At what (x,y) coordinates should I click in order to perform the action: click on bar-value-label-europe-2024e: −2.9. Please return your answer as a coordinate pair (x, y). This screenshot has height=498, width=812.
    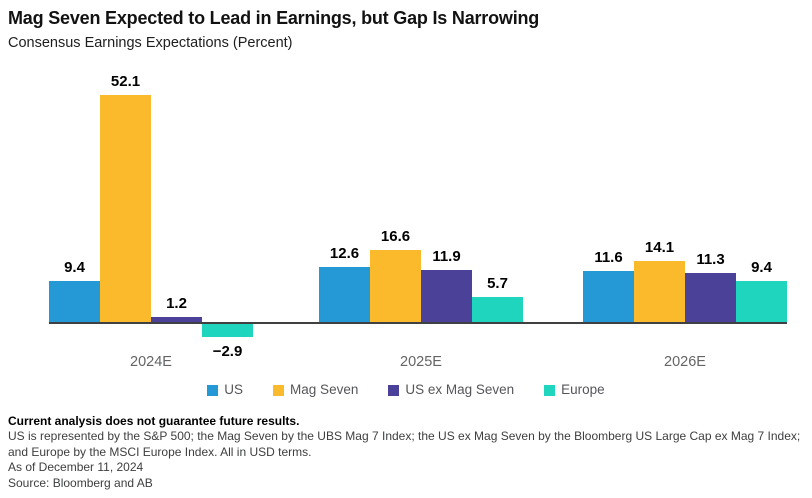
    Looking at the image, I should click on (227, 351).